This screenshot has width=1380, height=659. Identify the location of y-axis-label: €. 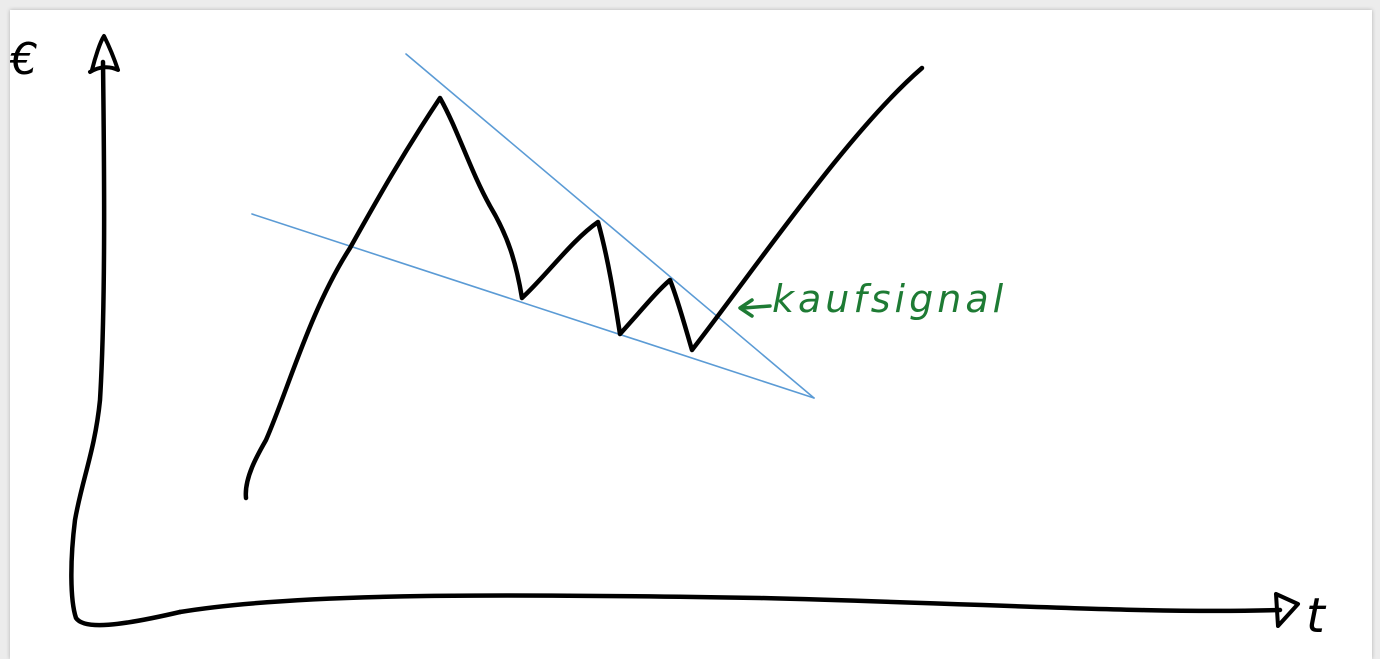
(24, 59).